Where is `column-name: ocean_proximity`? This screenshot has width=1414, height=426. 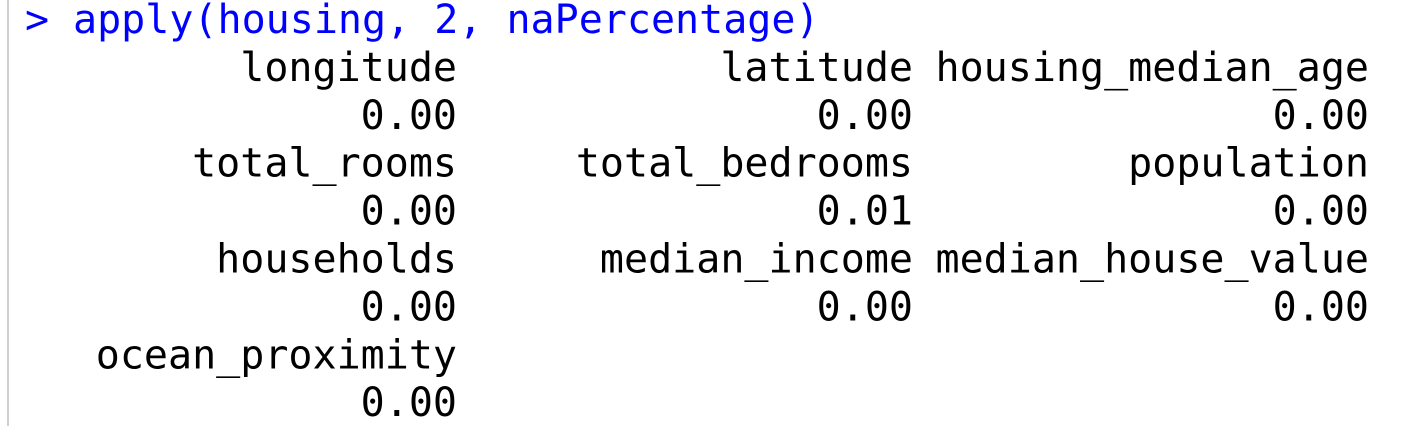
column-name: ocean_proximity is located at coordinates (276, 355).